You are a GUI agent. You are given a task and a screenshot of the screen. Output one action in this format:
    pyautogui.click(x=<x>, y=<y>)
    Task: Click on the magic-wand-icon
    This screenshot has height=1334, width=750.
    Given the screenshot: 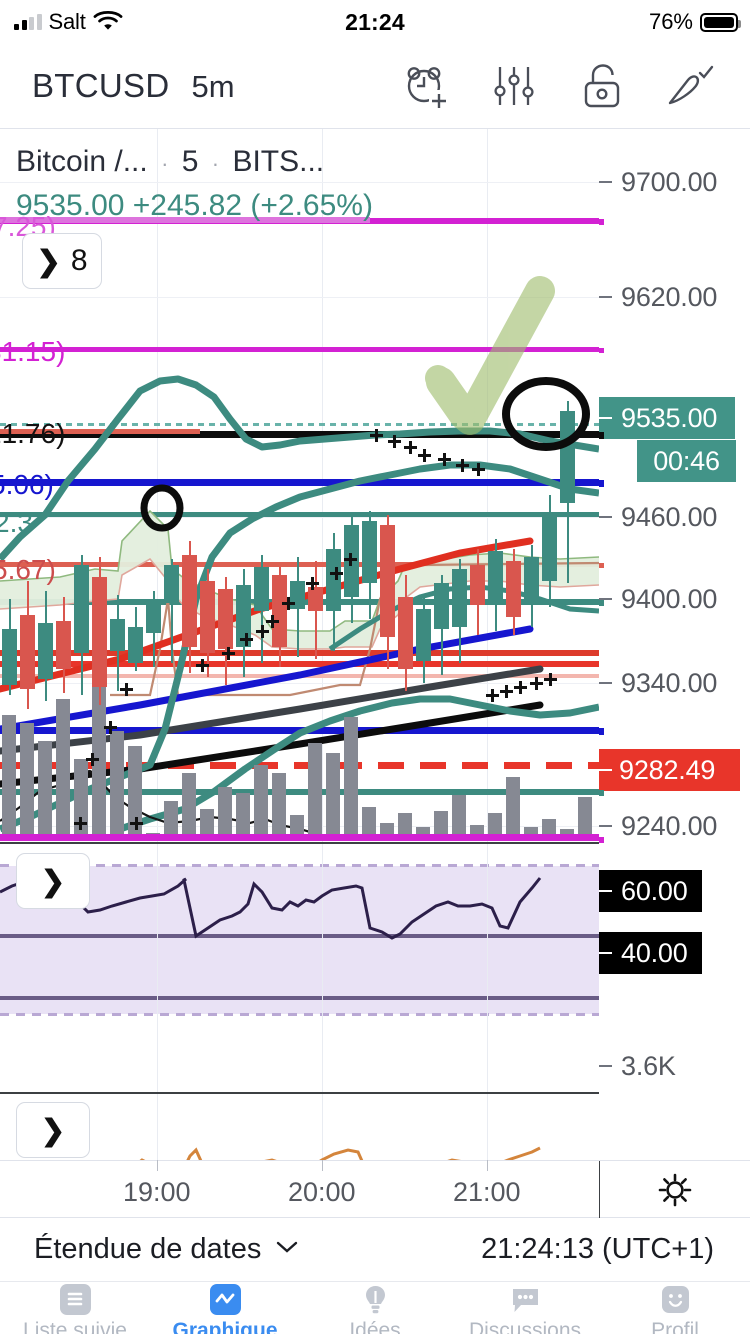 What is the action you would take?
    pyautogui.click(x=690, y=86)
    